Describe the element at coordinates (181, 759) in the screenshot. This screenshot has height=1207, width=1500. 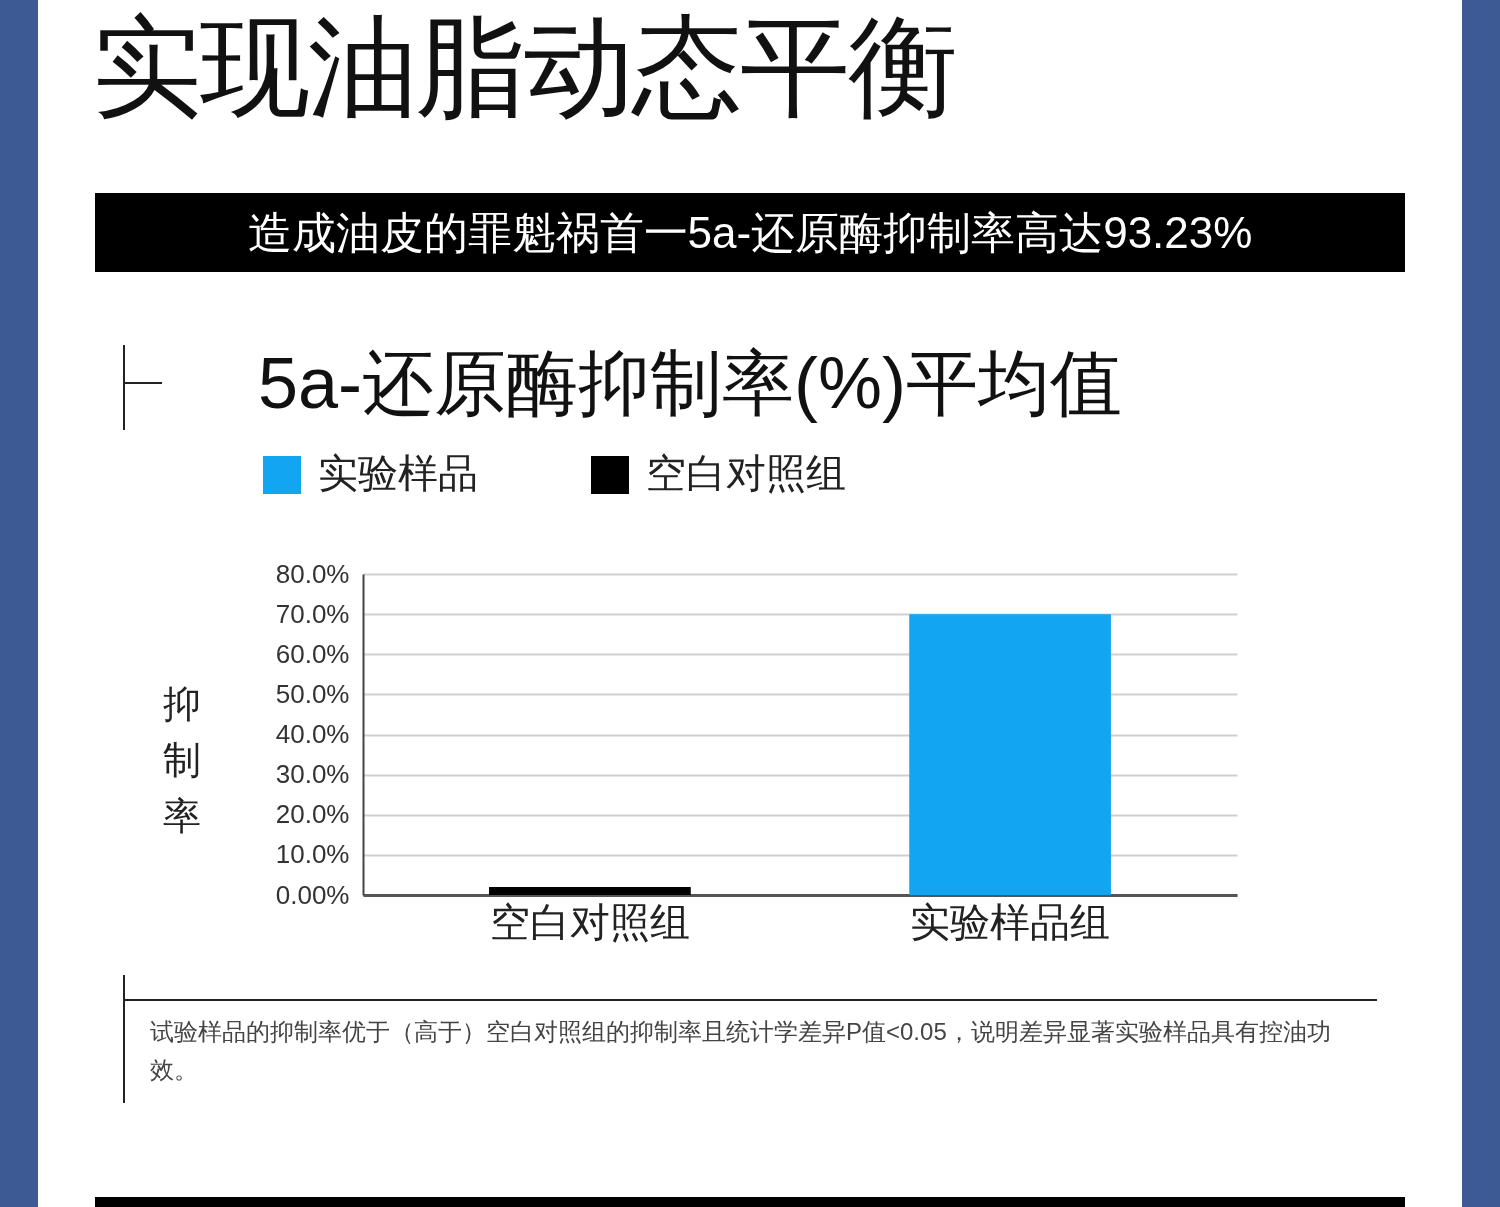
I see `y-axis-title: 抑制率` at that location.